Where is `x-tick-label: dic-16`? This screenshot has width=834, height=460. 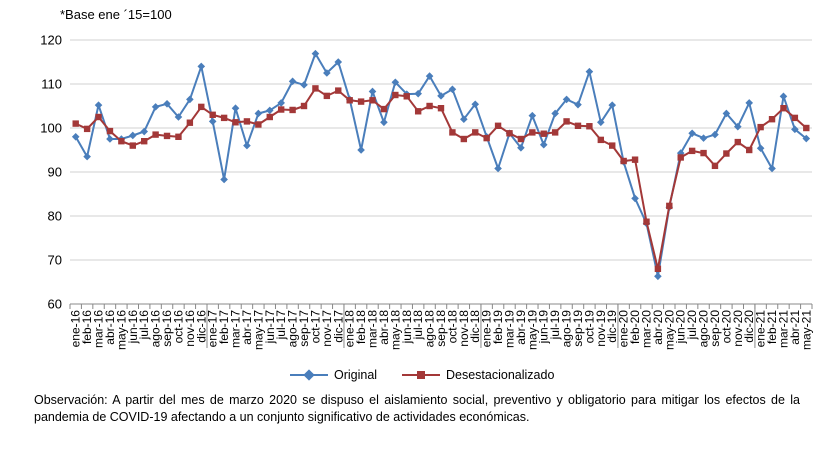
x-tick-label: dic-16 is located at coordinates (201, 326).